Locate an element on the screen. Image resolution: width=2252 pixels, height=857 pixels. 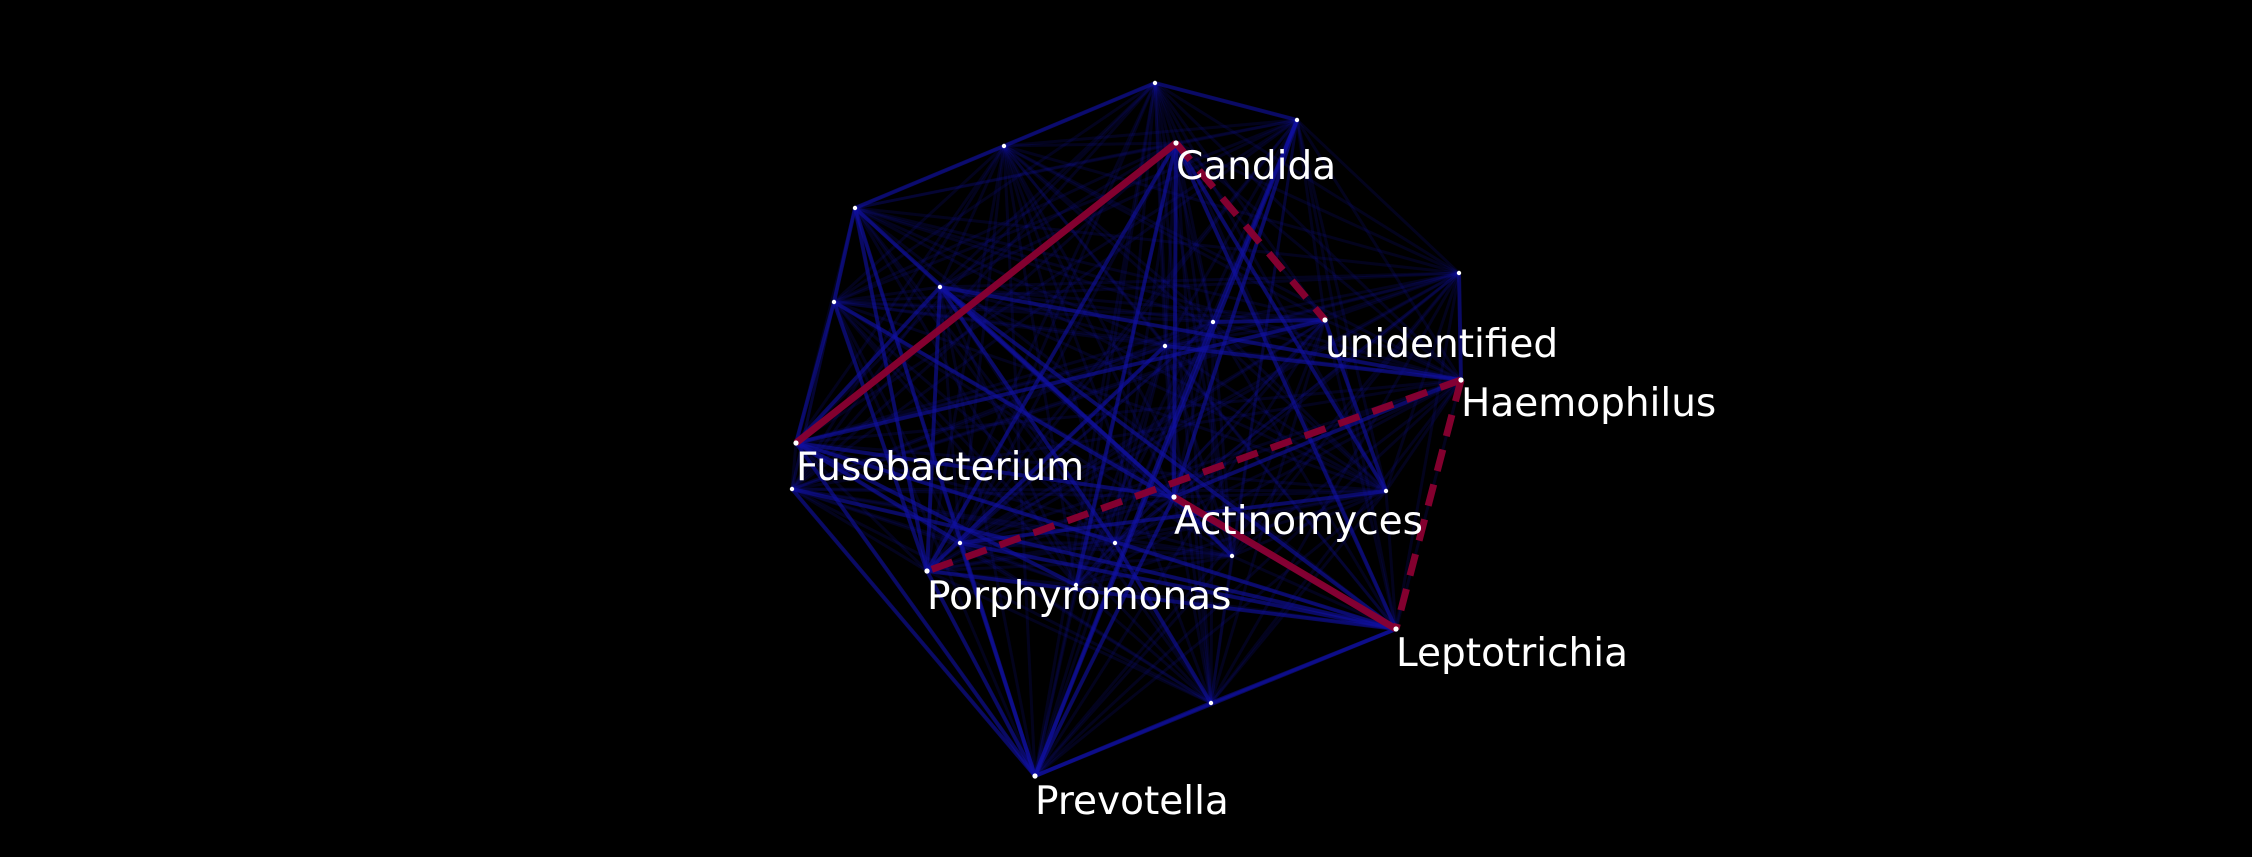
node-label-candida: Candida is located at coordinates (1256, 166).